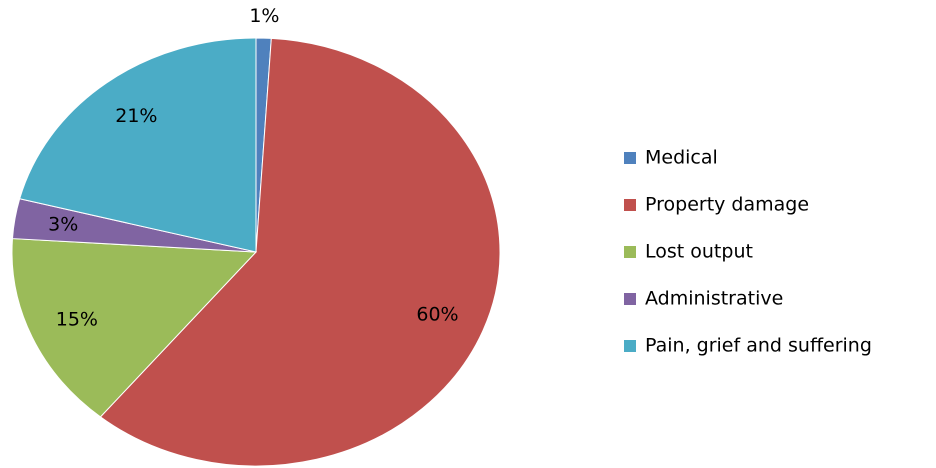 This screenshot has height=468, width=936. Describe the element at coordinates (136, 116) in the screenshot. I see `data-label: 21%` at that location.